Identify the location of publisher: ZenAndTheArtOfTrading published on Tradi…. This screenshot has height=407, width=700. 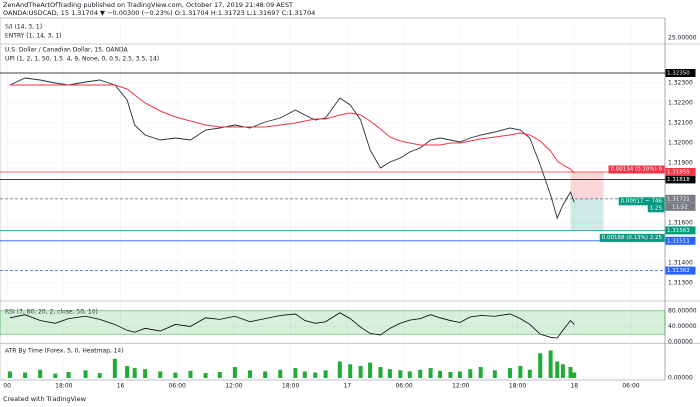
(148, 5).